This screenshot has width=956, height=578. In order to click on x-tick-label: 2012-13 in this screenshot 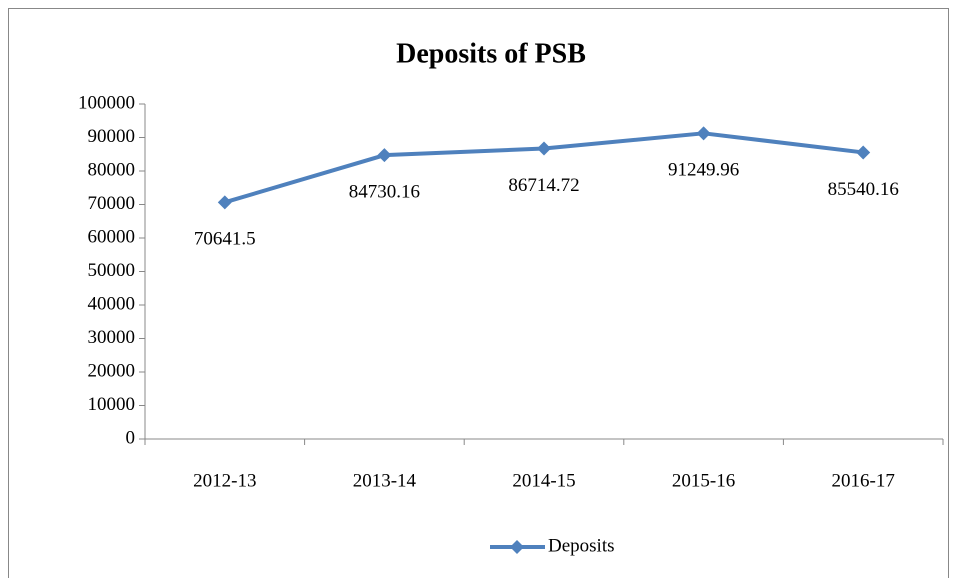, I will do `click(224, 480)`.